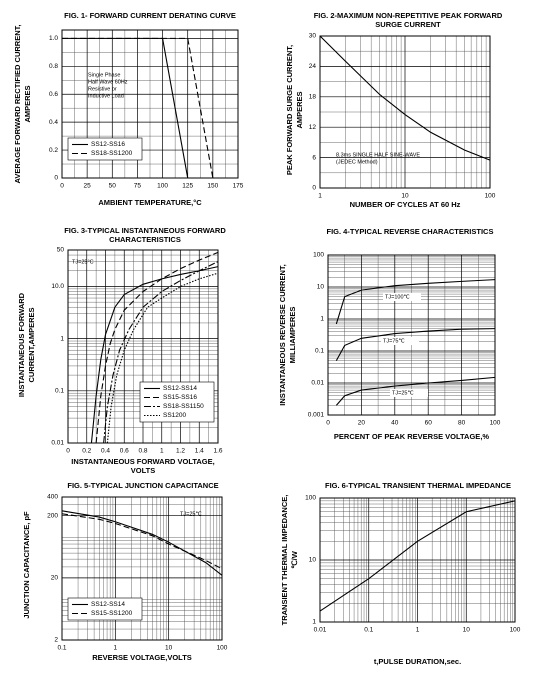 The height and width of the screenshot is (678, 550). What do you see at coordinates (150, 202) in the screenshot?
I see `x-axis-label: AMBIENT TEMPERATURE,°C` at bounding box center [150, 202].